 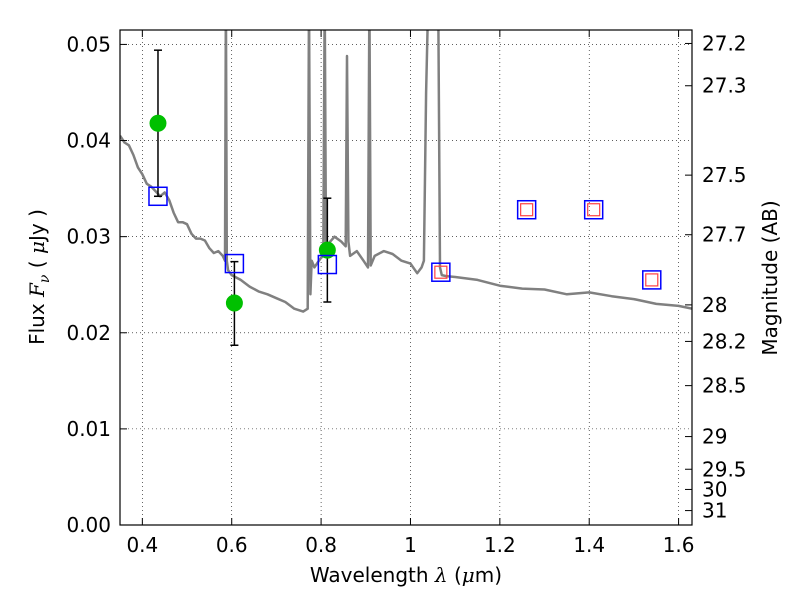 I want to click on y2-tick-label: 27.2, so click(x=724, y=43).